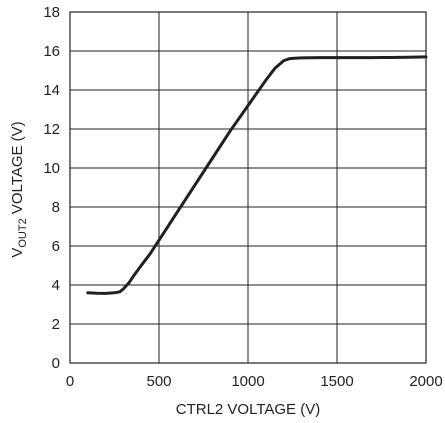 This screenshot has height=423, width=445. Describe the element at coordinates (247, 381) in the screenshot. I see `x-tick-label: 1000` at that location.